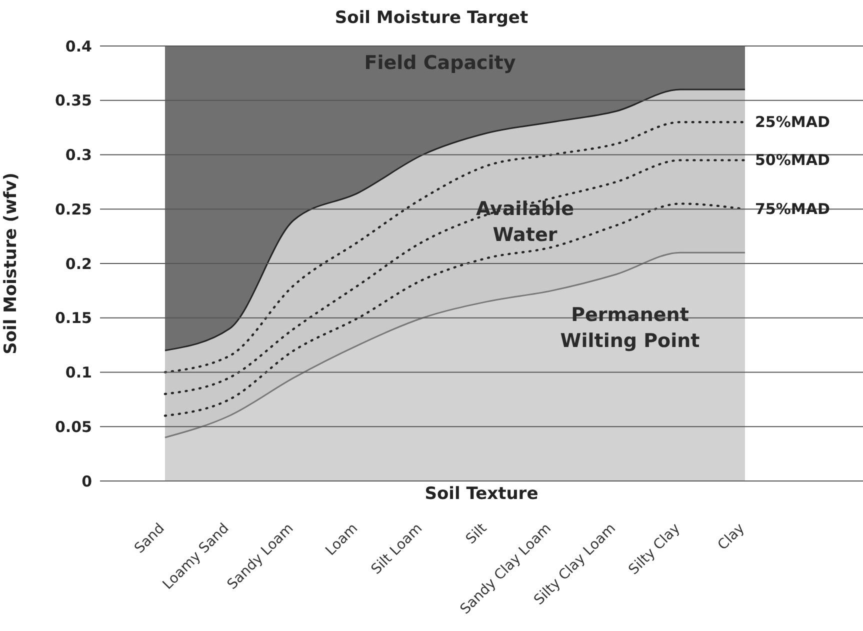 Image resolution: width=863 pixels, height=631 pixels. What do you see at coordinates (73, 318) in the screenshot?
I see `y-tick-label: 0.15` at bounding box center [73, 318].